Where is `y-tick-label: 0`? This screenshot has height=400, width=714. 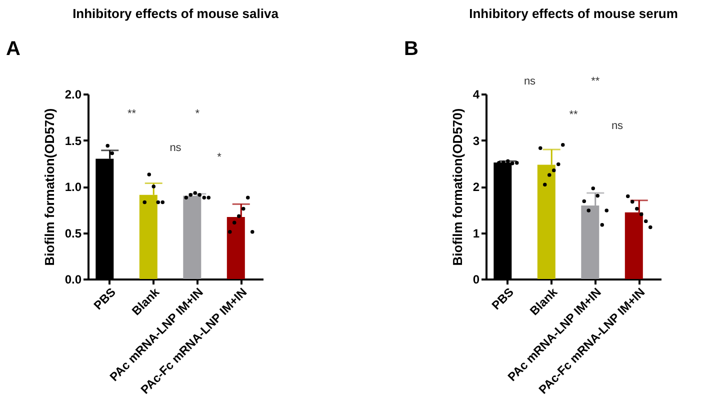 y-tick-label: 0 is located at coordinates (476, 279).